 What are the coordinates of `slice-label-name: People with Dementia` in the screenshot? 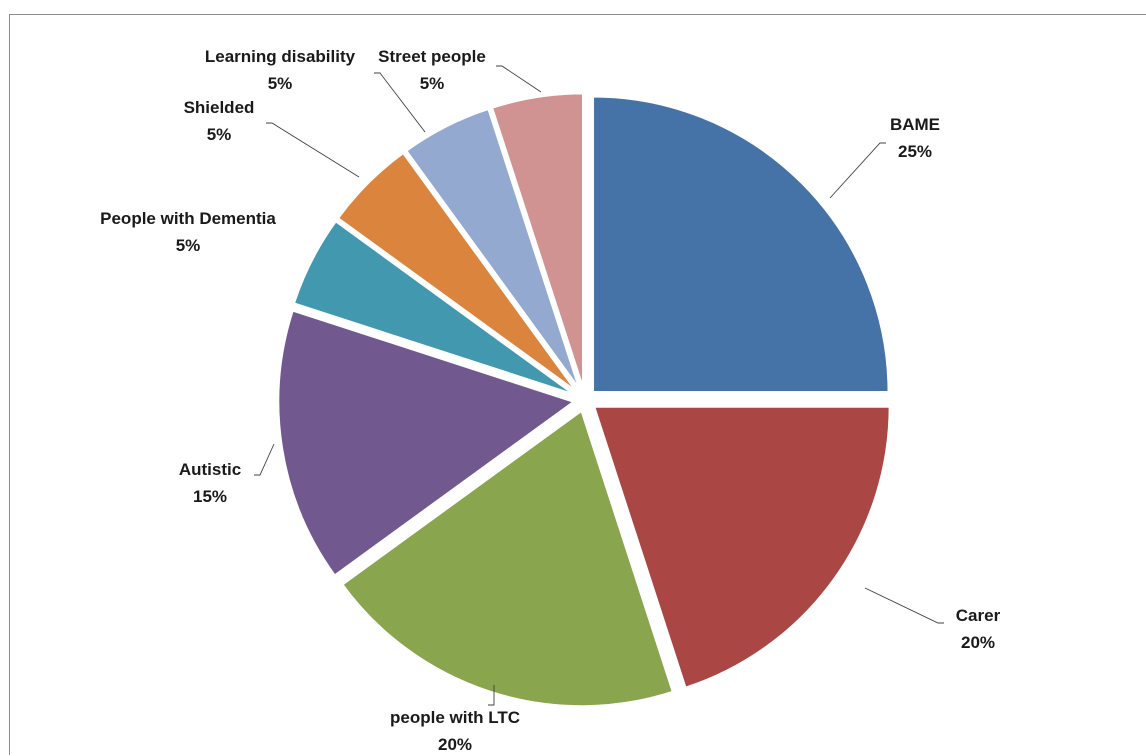 It's located at (188, 218).